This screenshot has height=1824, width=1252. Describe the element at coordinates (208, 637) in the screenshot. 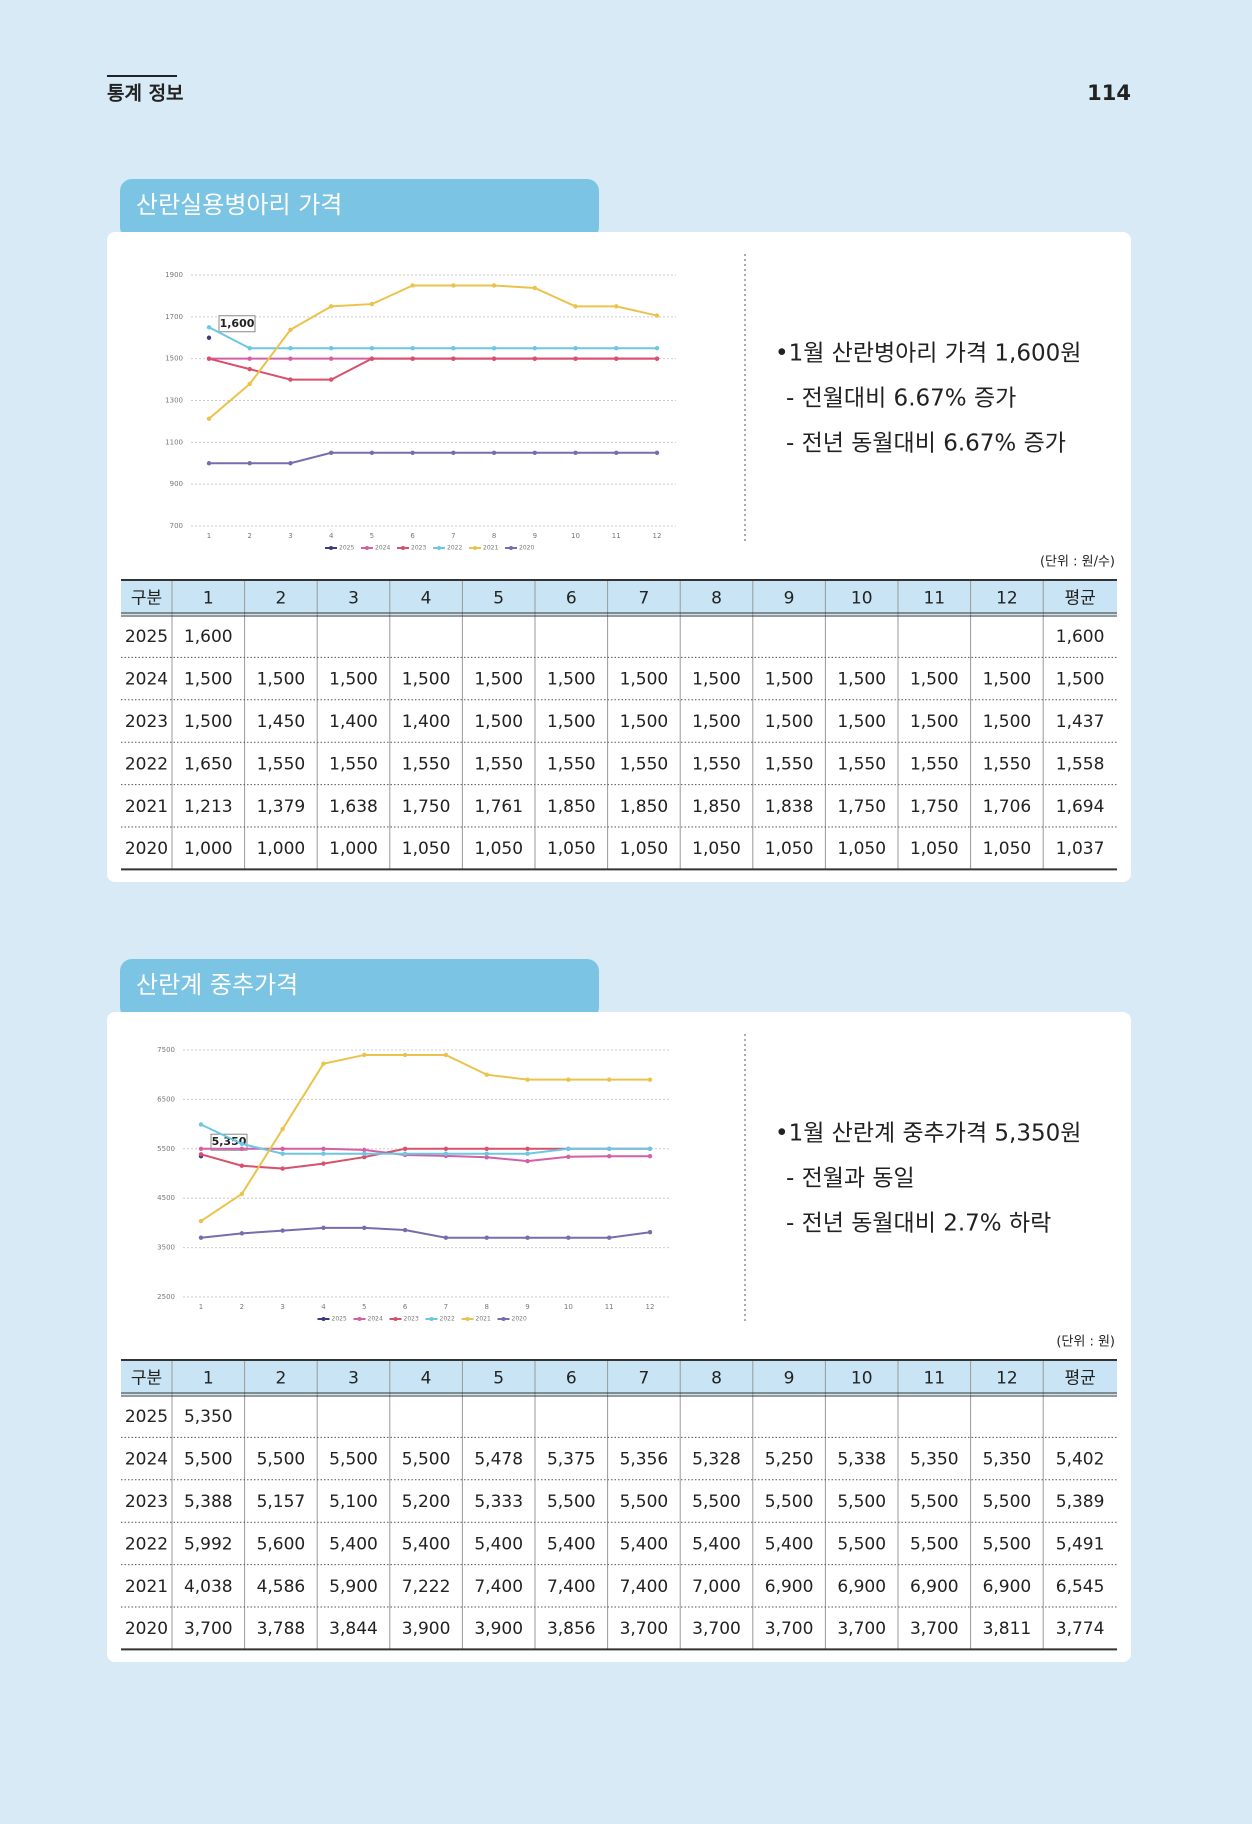

I see `table-cell: 1,600` at that location.